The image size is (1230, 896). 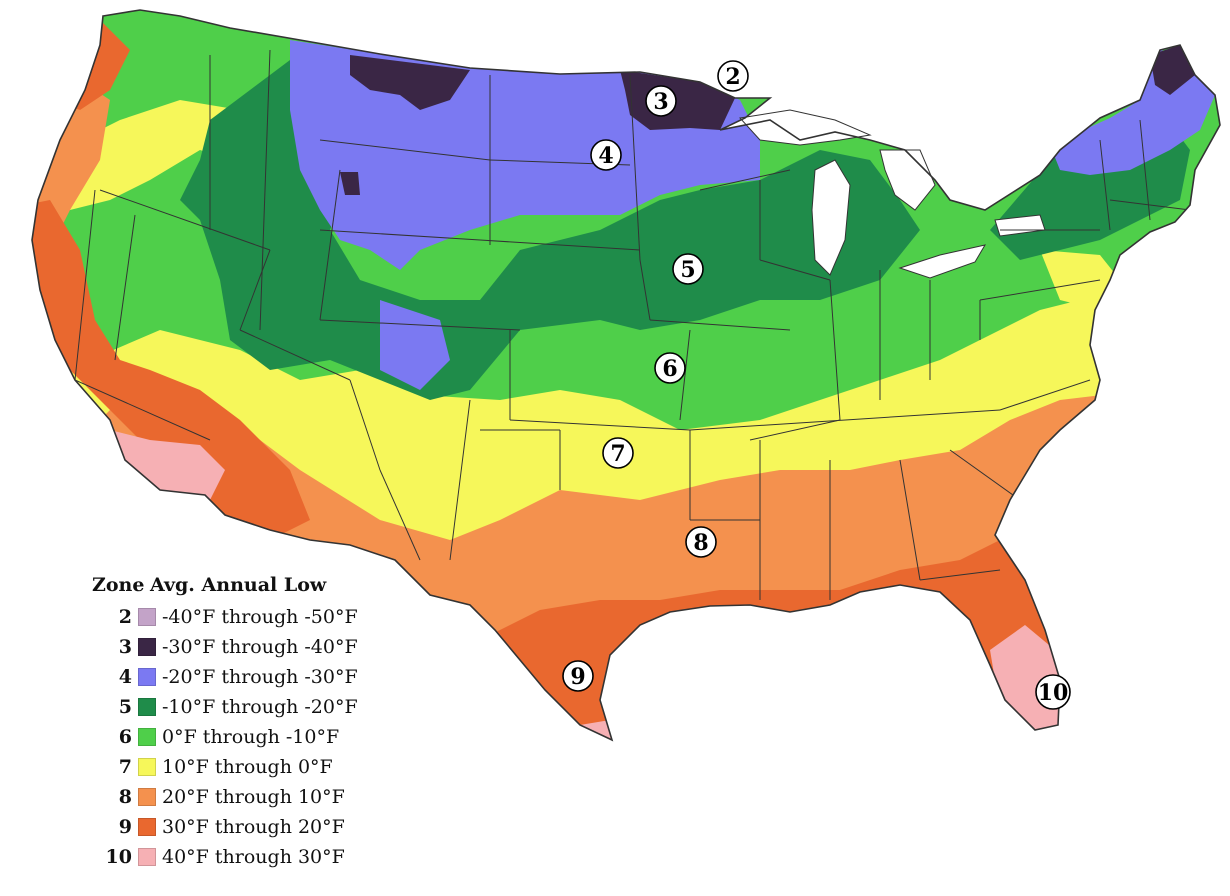 What do you see at coordinates (225, 797) in the screenshot?
I see `legend-row-zone-8: 8 20°F through 10°F` at bounding box center [225, 797].